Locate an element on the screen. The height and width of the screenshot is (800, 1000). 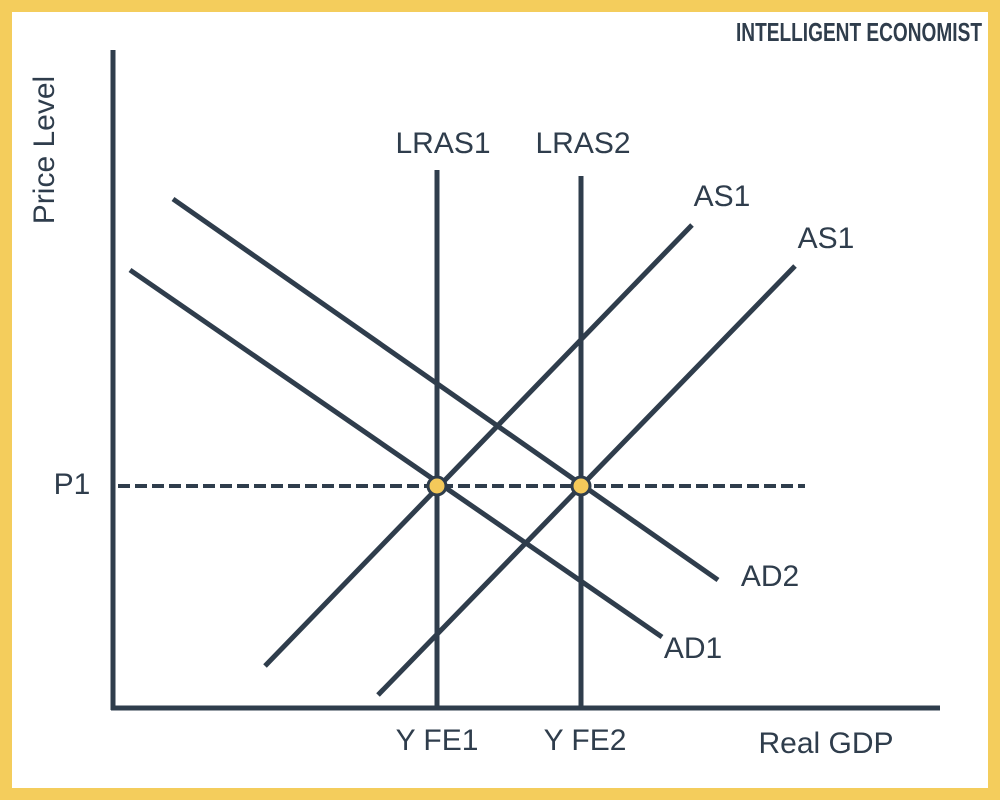
curve-label: AD2 is located at coordinates (770, 576).